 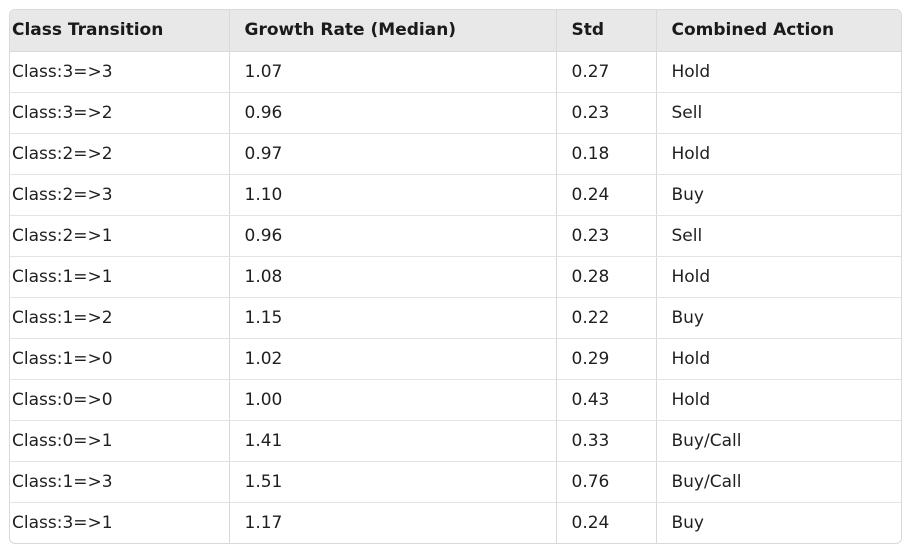 I want to click on table-row: Class:0=>0 1.00 0.43 Hold, so click(x=455, y=400).